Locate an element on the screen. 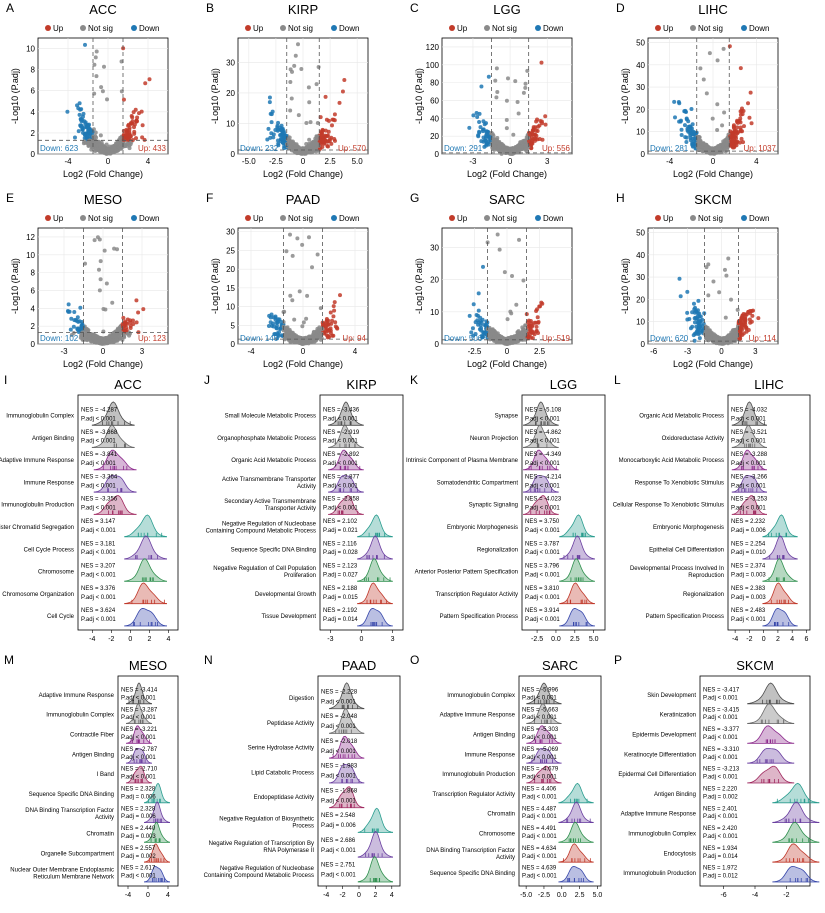  y-tick-label: 50 is located at coordinates (640, 232).